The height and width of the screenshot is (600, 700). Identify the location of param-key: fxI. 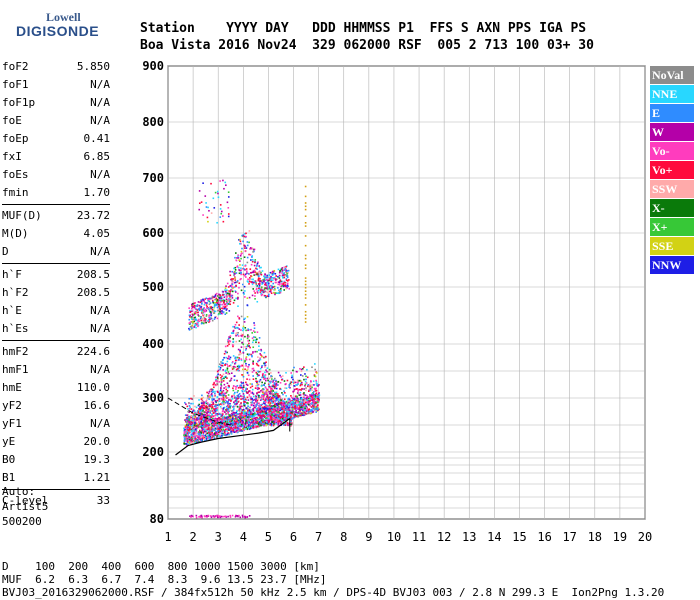
(12, 156).